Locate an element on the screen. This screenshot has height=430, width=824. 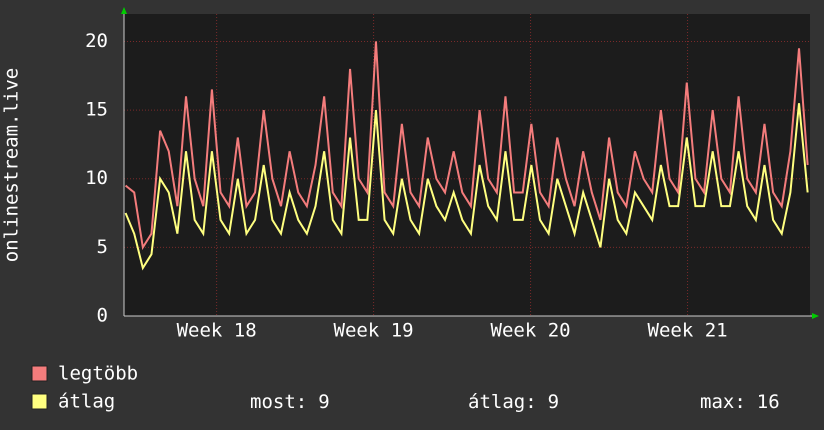
stat: max: 16 is located at coordinates (740, 402).